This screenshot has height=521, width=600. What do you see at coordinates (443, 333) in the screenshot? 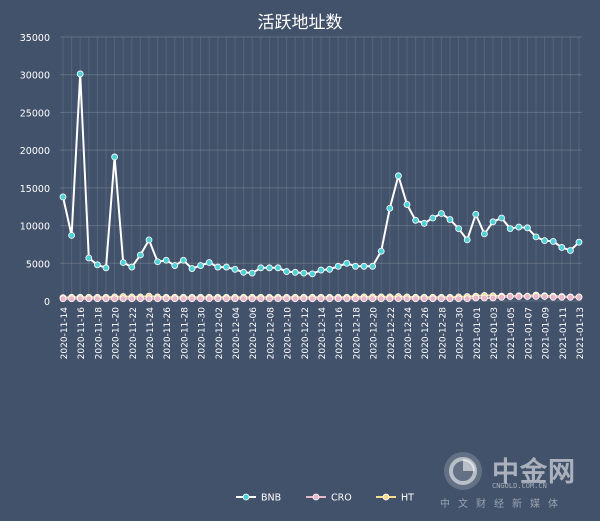
I see `x-tick-label: 2020-12-28` at bounding box center [443, 333].